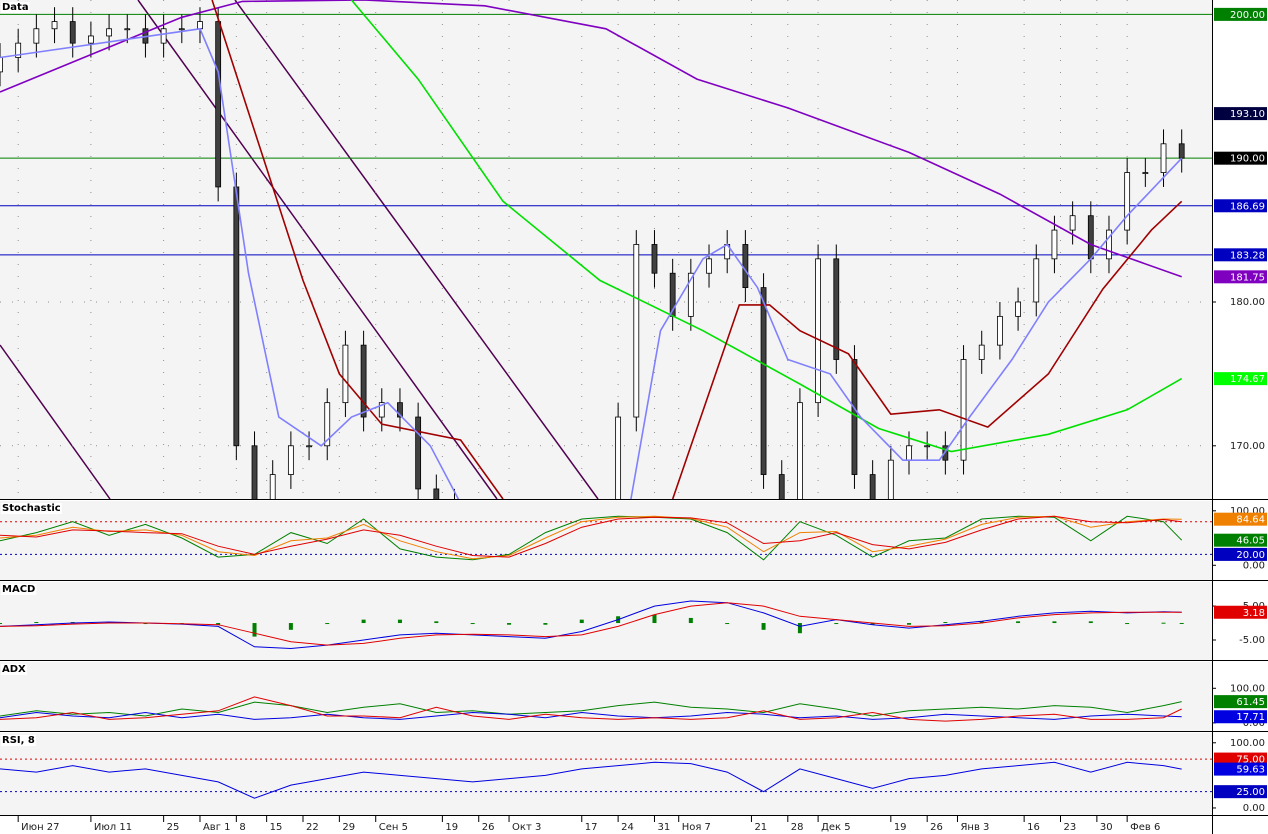 The width and height of the screenshot is (1268, 834). What do you see at coordinates (1254, 808) in the screenshot?
I see `y-tick-label: 0.00` at bounding box center [1254, 808].